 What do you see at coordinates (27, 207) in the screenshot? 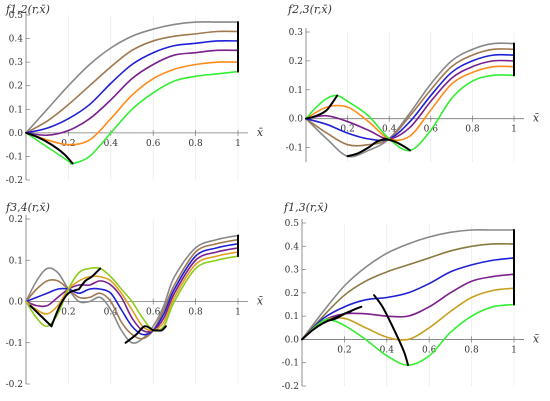
I see `chart-title: f3,4(r,x̄)` at bounding box center [27, 207].